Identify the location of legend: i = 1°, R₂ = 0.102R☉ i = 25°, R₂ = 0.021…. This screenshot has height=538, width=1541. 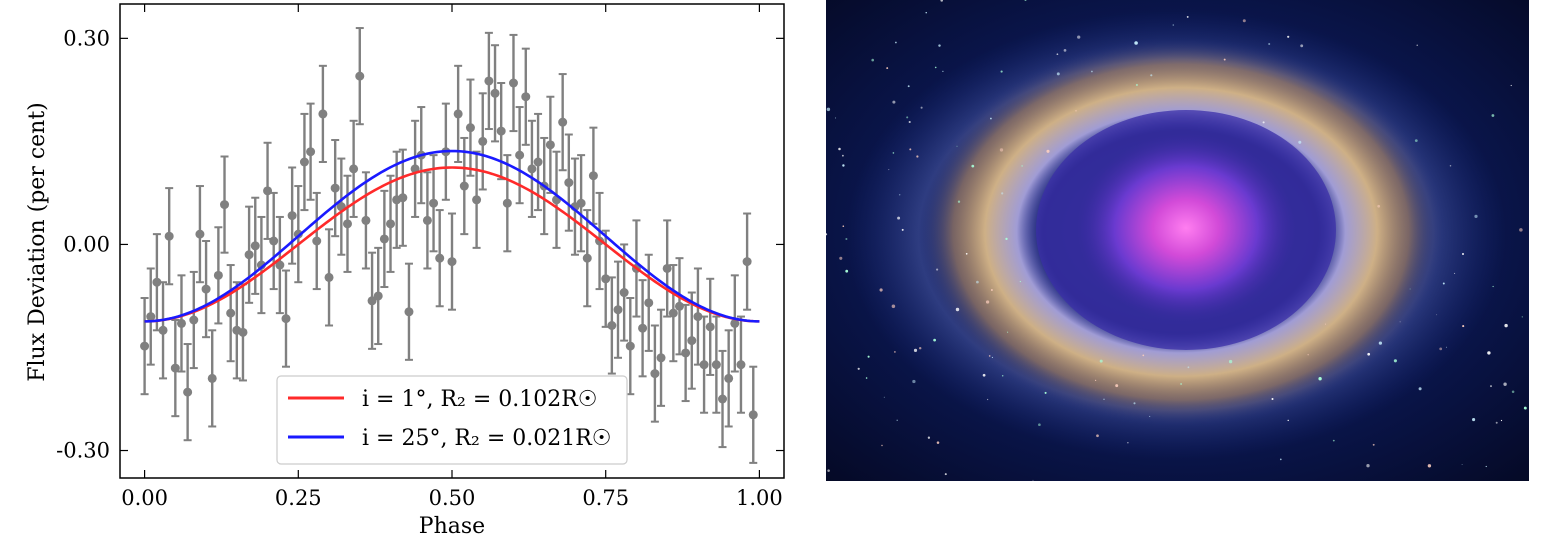
(452, 420).